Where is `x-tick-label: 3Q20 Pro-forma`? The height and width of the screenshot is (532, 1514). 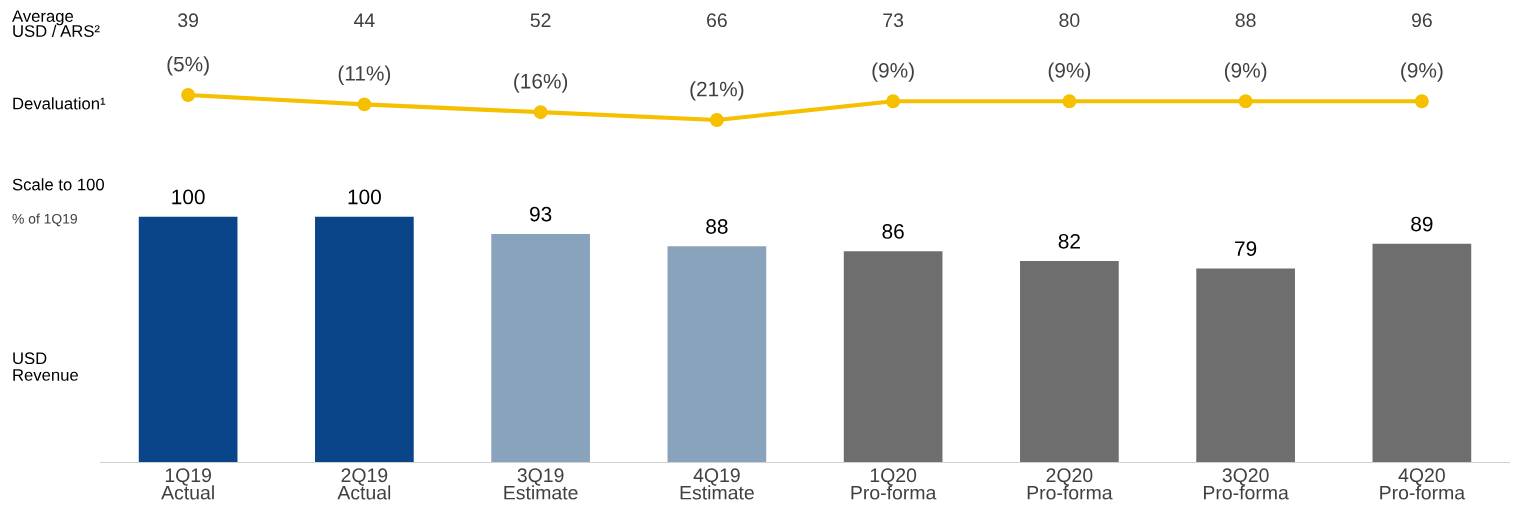
x-tick-label: 3Q20 Pro-forma is located at coordinates (1246, 484).